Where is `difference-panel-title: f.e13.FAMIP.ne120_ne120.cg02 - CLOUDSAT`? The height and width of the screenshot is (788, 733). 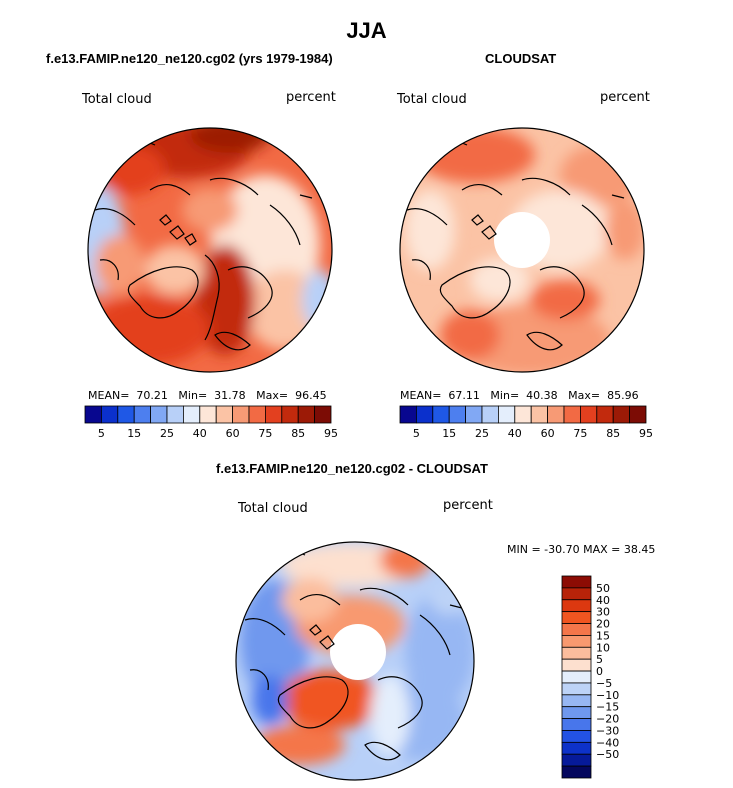 difference-panel-title: f.e13.FAMIP.ne120_ne120.cg02 - CLOUDSAT is located at coordinates (352, 468).